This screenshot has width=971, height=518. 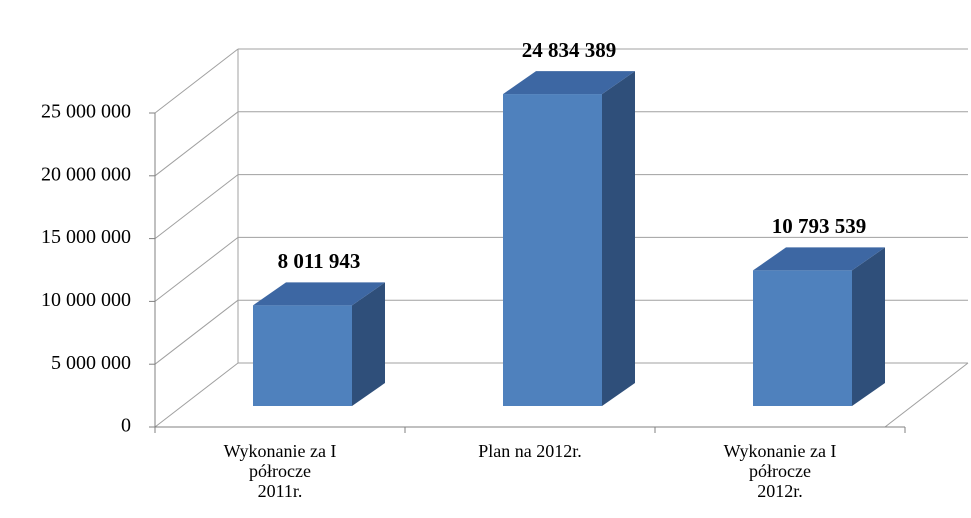 I want to click on value-label: 10 793 539, so click(x=819, y=226).